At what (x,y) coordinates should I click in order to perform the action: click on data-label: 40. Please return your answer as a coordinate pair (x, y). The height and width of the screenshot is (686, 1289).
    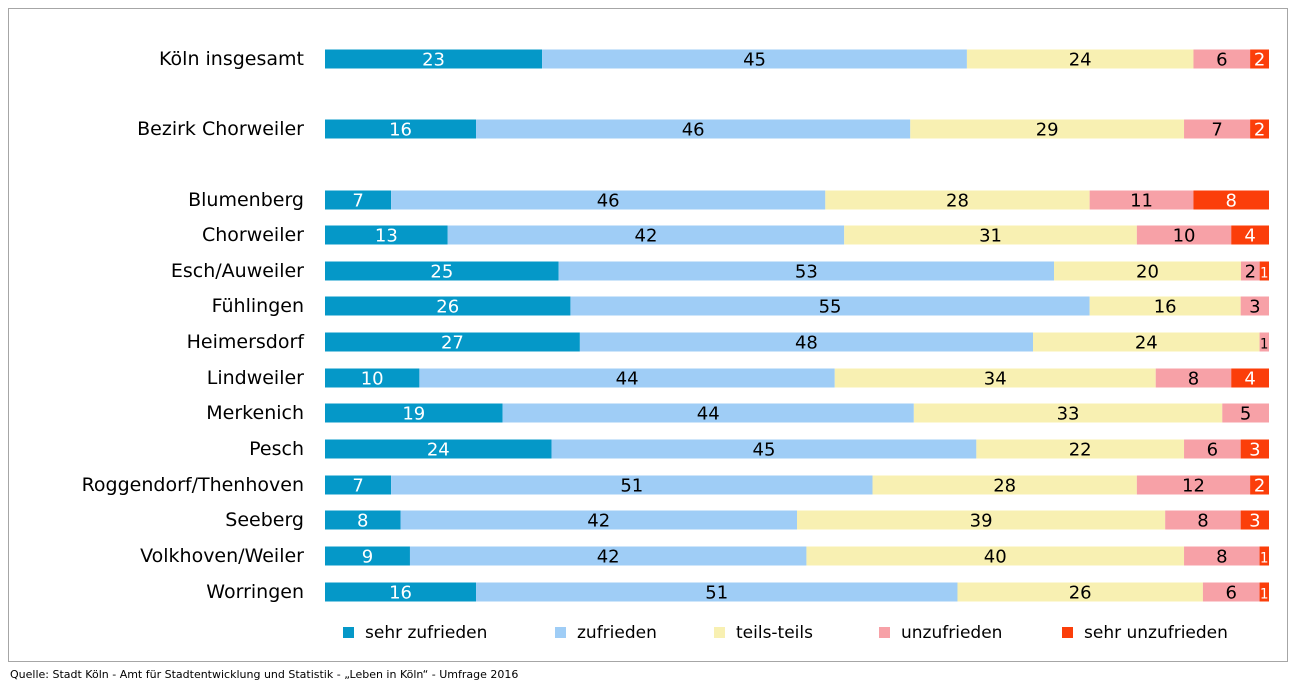
    Looking at the image, I should click on (995, 557).